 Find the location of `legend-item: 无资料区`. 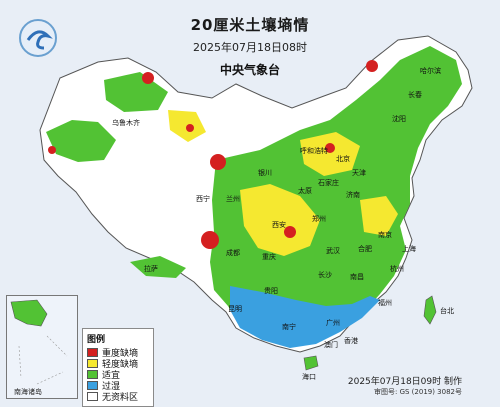

legend-item: 无资料区 is located at coordinates (118, 397).